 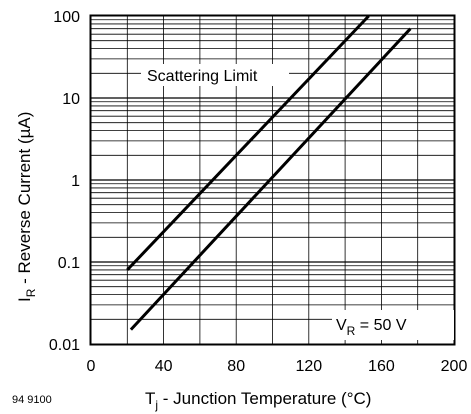 What do you see at coordinates (381, 366) in the screenshot?
I see `x-tick-label: 160` at bounding box center [381, 366].